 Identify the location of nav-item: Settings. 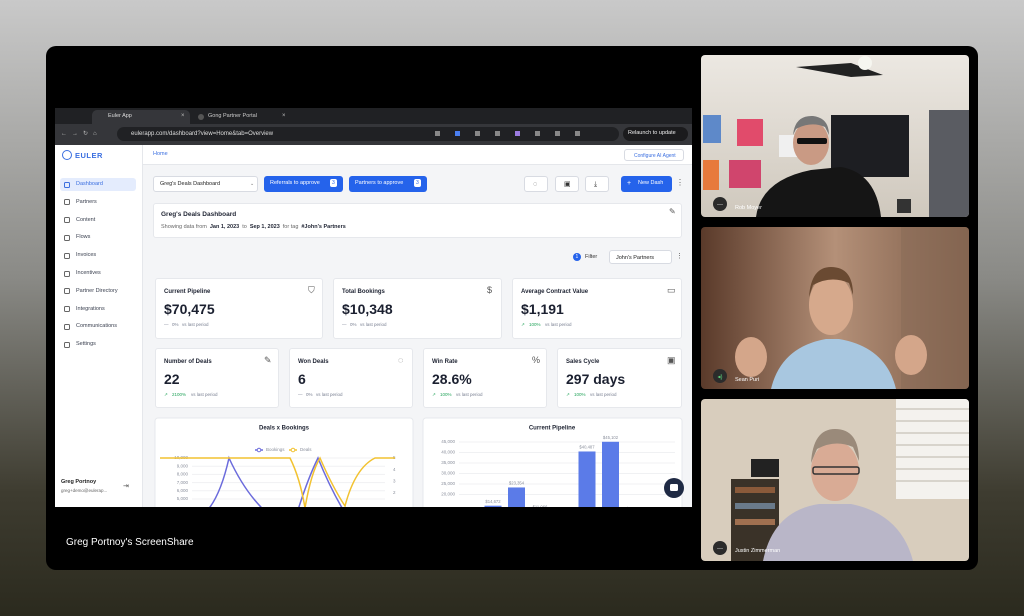
(98, 344).